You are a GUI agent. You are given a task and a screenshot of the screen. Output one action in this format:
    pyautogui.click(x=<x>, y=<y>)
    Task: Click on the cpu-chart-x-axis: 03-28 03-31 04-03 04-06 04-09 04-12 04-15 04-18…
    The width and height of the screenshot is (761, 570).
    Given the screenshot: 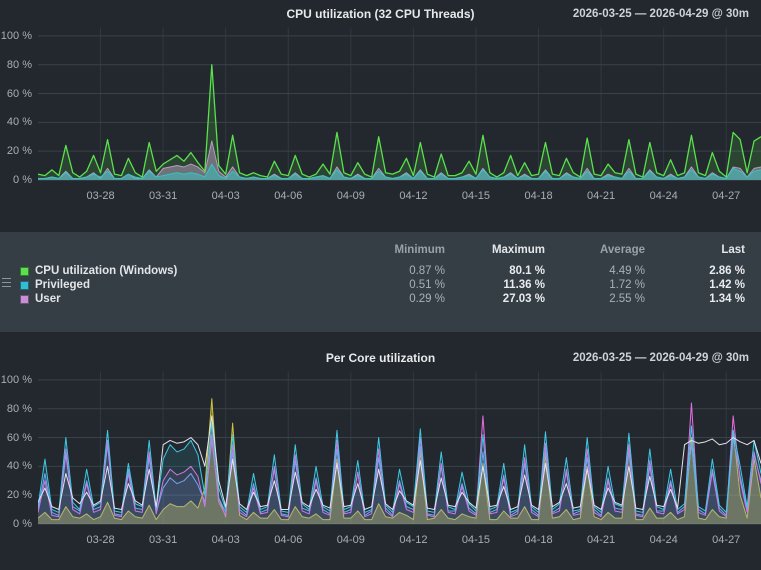 What is the action you would take?
    pyautogui.click(x=399, y=196)
    